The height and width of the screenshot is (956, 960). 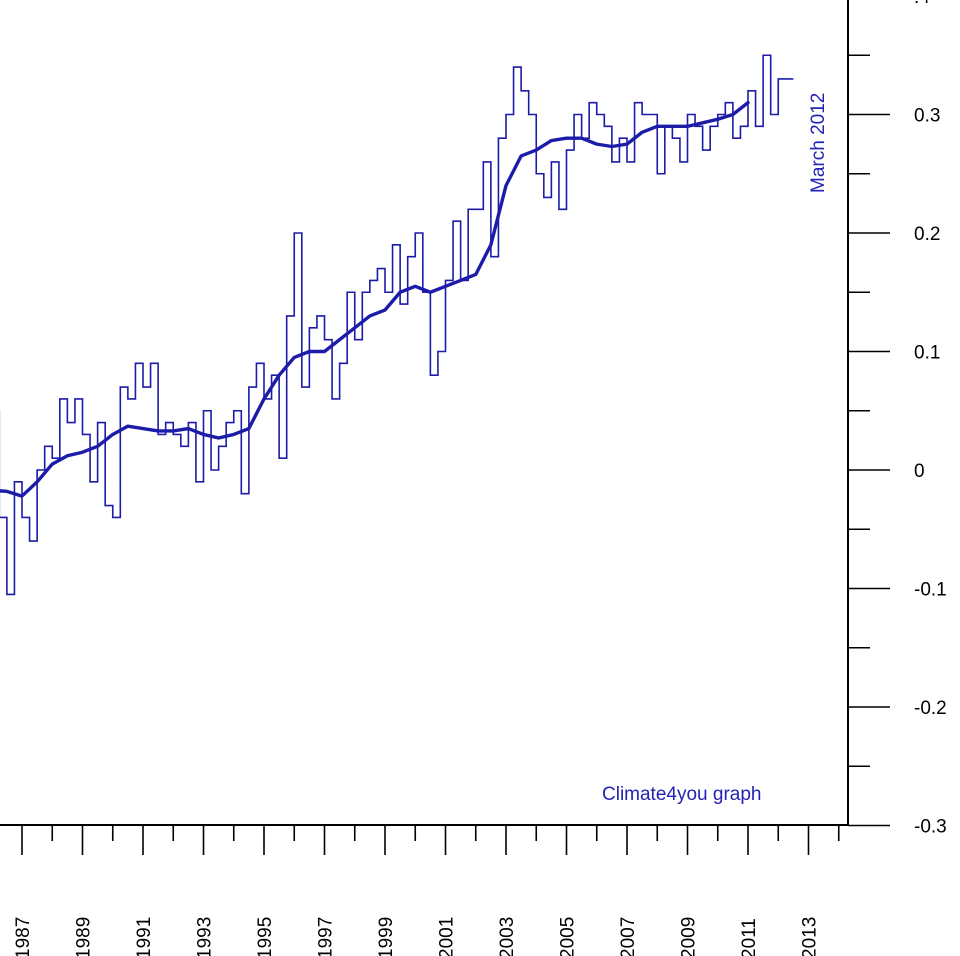 What do you see at coordinates (681, 794) in the screenshot?
I see `credit-label: Climate4you graph` at bounding box center [681, 794].